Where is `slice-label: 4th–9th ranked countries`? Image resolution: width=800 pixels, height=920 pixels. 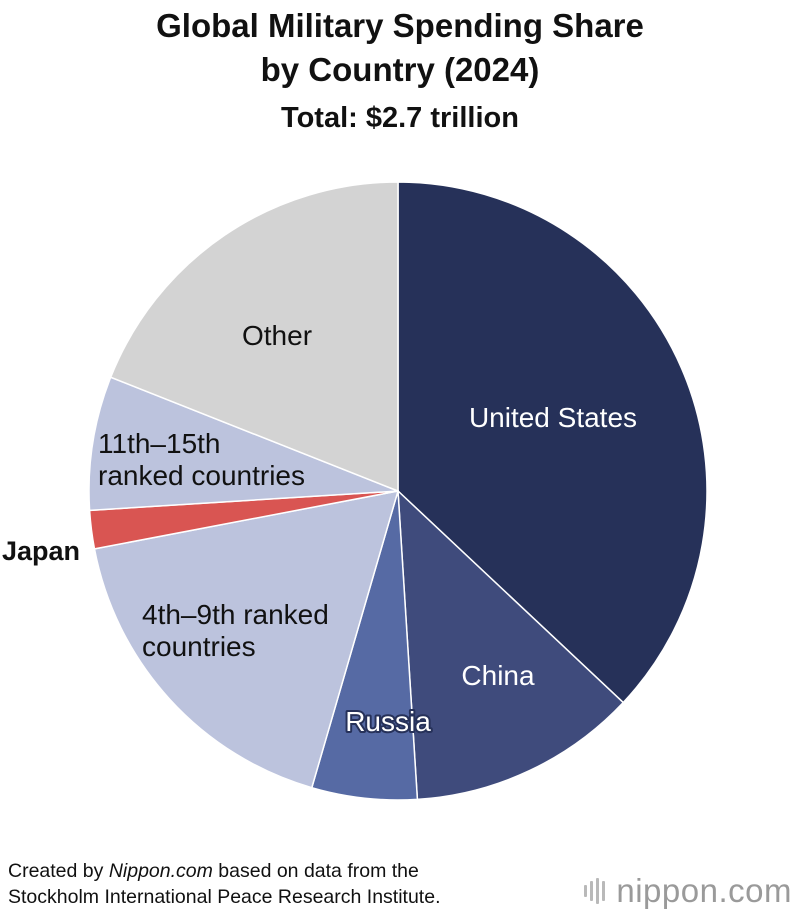
slice-label: 4th–9th ranked countries is located at coordinates (235, 630).